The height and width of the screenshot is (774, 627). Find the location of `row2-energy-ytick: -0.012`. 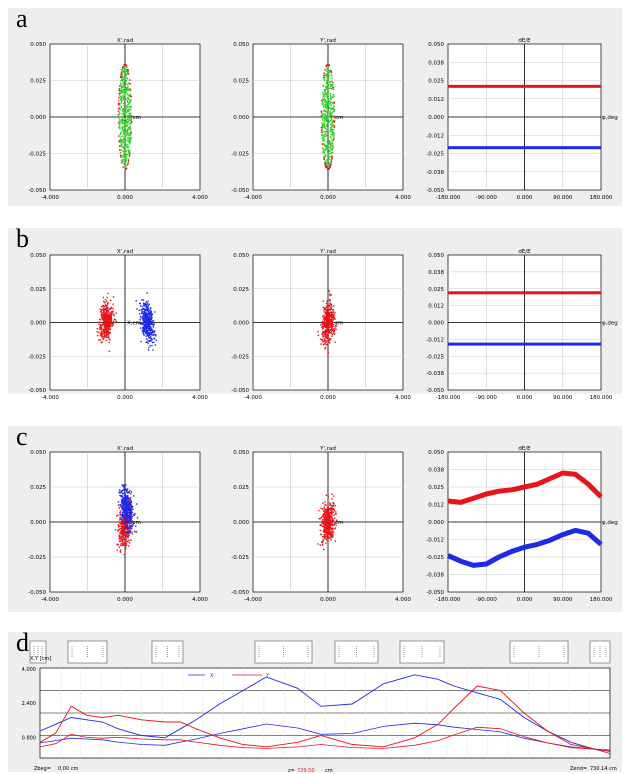

row2-energy-ytick: -0.012 is located at coordinates (435, 541).